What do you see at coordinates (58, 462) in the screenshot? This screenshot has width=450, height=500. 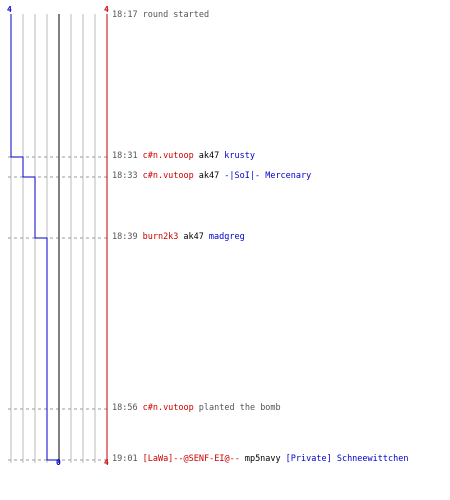 I see `ct-count-end: 0` at bounding box center [58, 462].